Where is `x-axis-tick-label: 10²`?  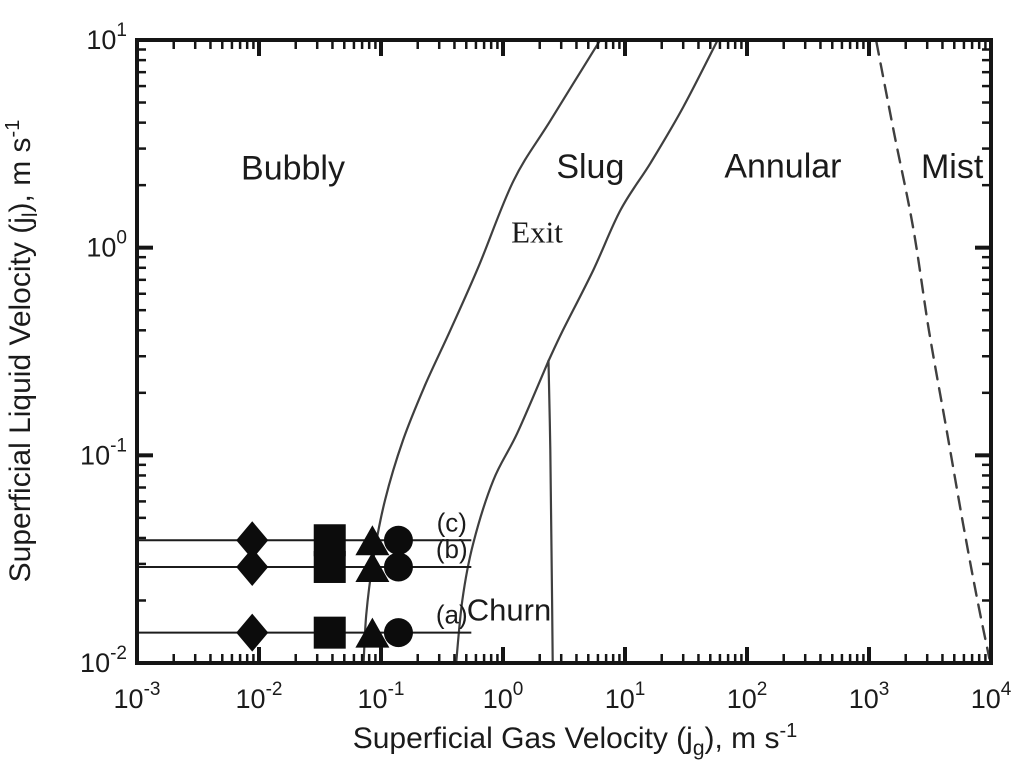 x-axis-tick-label: 10² is located at coordinates (747, 696).